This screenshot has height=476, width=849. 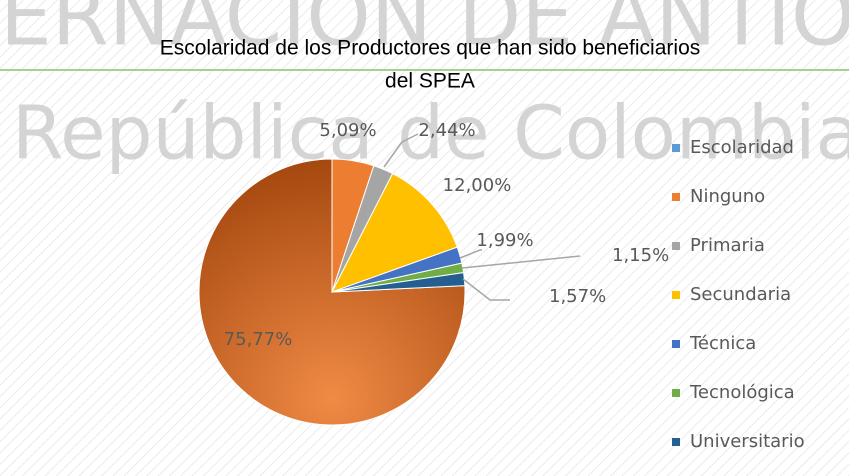 I want to click on data-label: 1,15%, so click(x=640, y=255).